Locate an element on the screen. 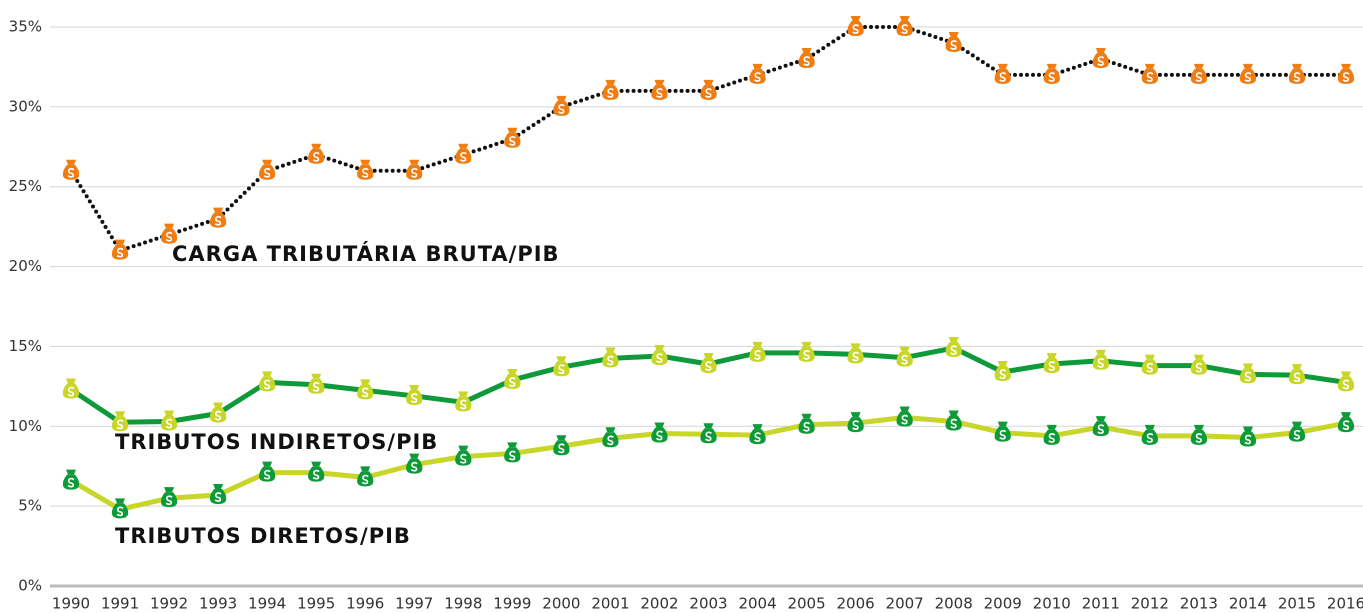  x-tick-label: 2008 is located at coordinates (954, 604).